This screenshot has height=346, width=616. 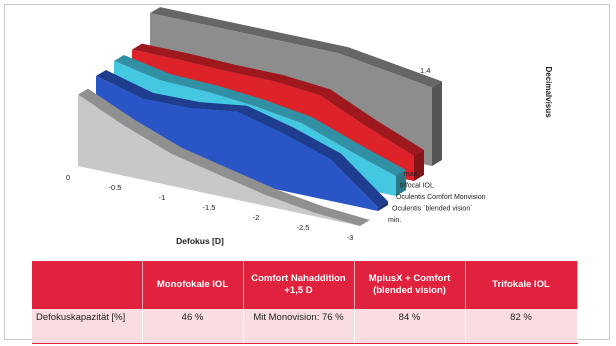 I want to click on x-tick-label: -2, so click(x=256, y=217).